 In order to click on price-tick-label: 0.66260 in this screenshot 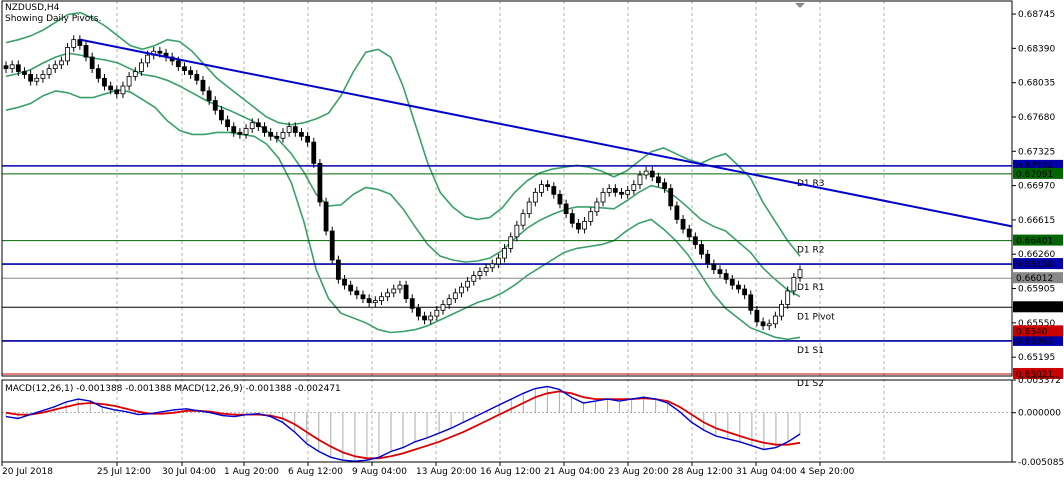, I will do `click(1036, 255)`.